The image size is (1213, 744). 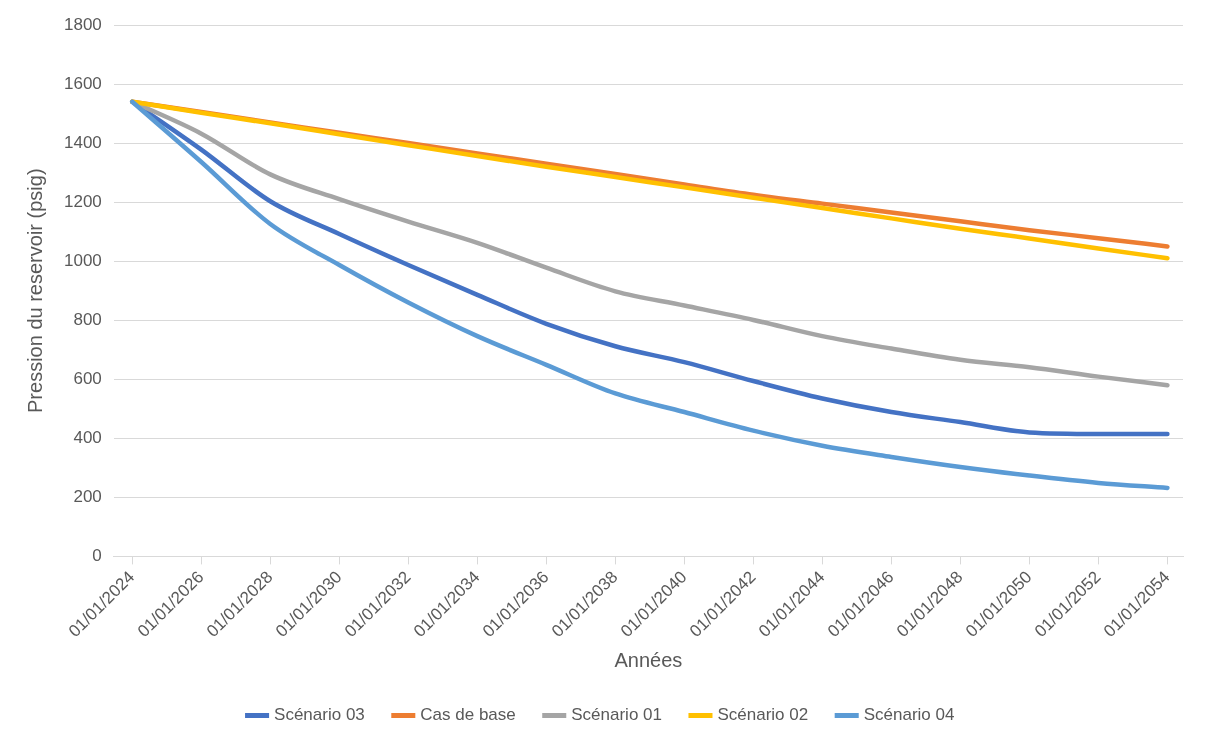 I want to click on y-tick-label: 1400, so click(x=82, y=142).